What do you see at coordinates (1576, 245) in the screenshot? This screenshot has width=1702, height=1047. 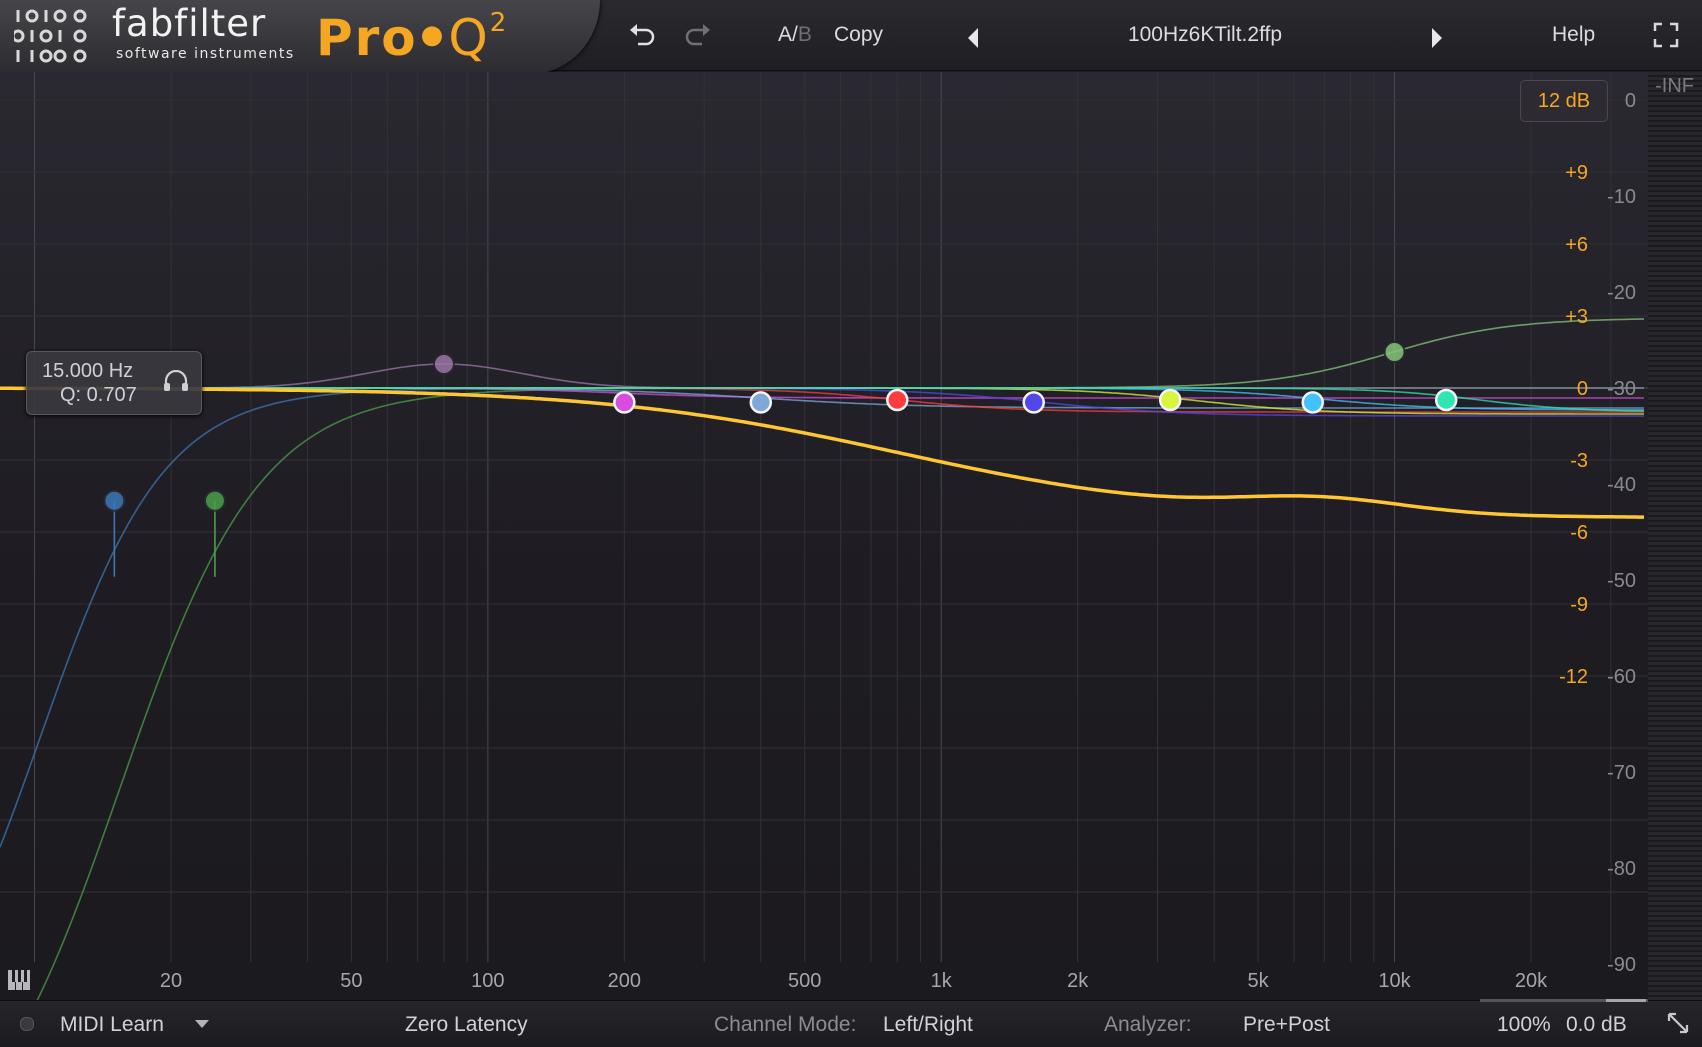 I see `gain-scale-label: +6` at bounding box center [1576, 245].